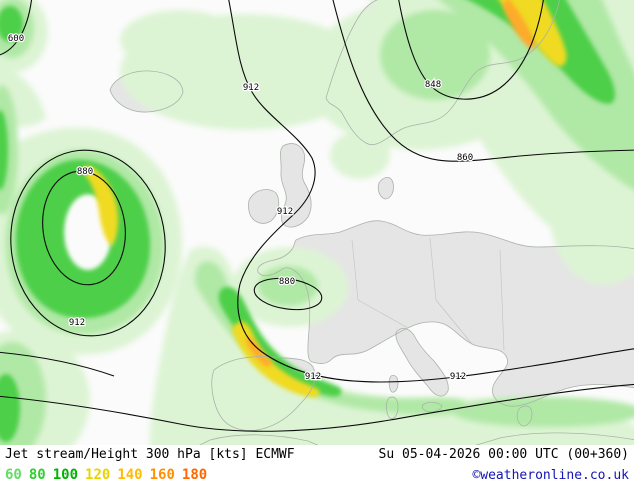  I want to click on country-borders, so click(428, 294).